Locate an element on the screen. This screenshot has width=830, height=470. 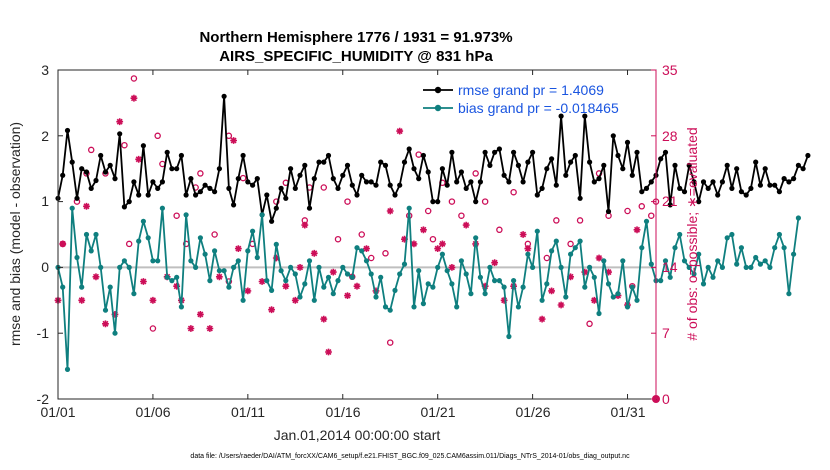
chart-title-line2: AIRS_SPECIFIC_HUMIDITY @ 831 hPa is located at coordinates (356, 56).